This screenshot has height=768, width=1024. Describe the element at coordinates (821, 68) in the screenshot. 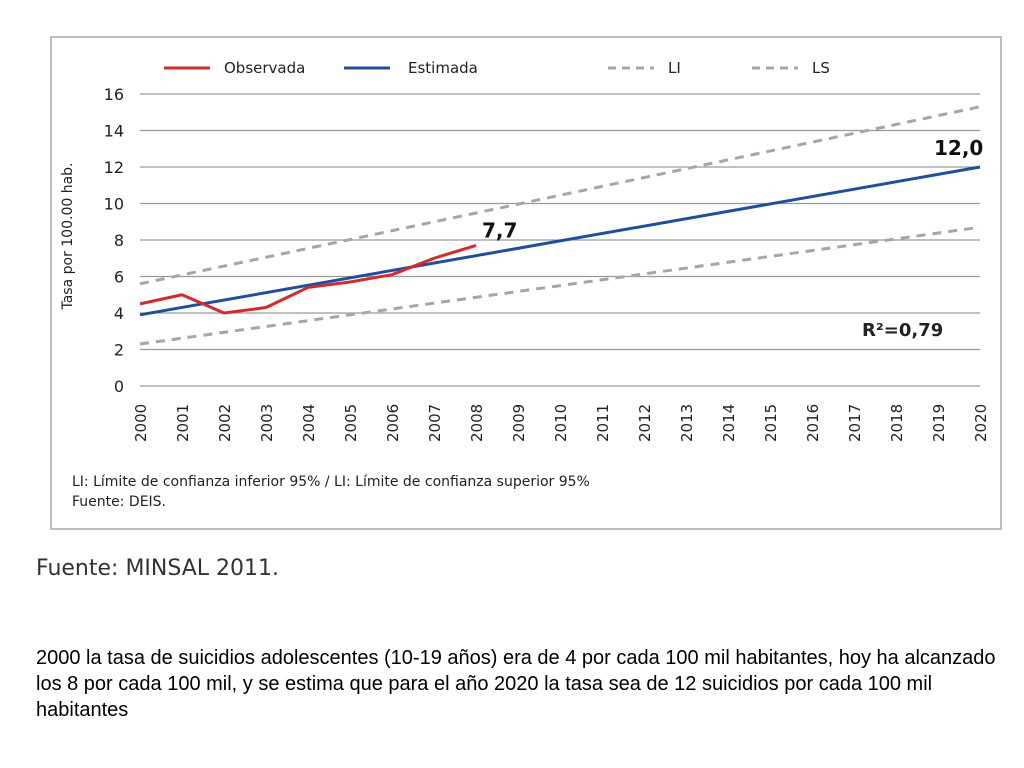

I see `legend-label-ls: LS` at that location.